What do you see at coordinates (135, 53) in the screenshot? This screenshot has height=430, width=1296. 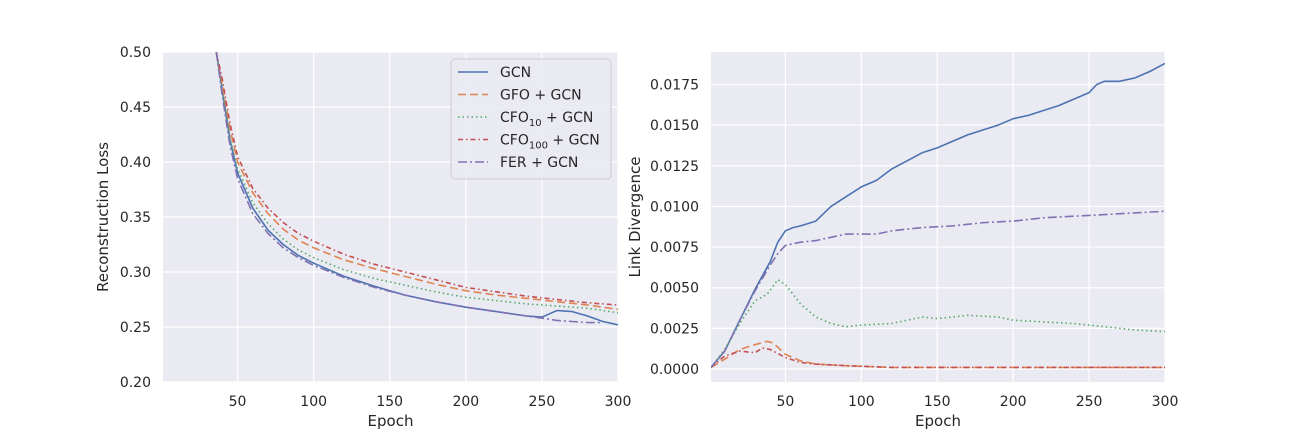 I see `y-tick-label: 0.50` at bounding box center [135, 53].